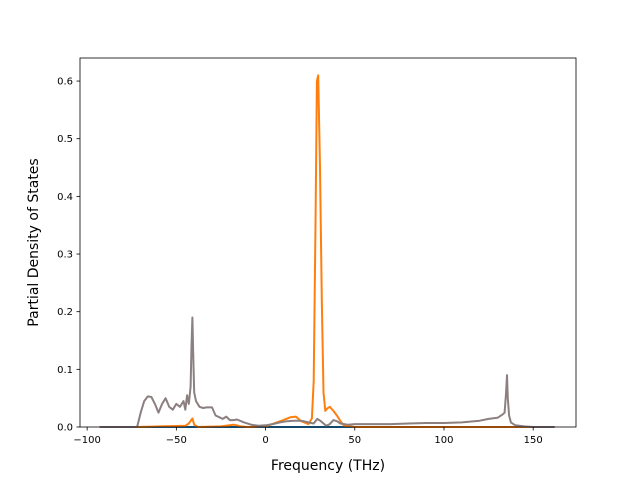  Describe the element at coordinates (176, 440) in the screenshot. I see `x-tick-label: −50` at that location.